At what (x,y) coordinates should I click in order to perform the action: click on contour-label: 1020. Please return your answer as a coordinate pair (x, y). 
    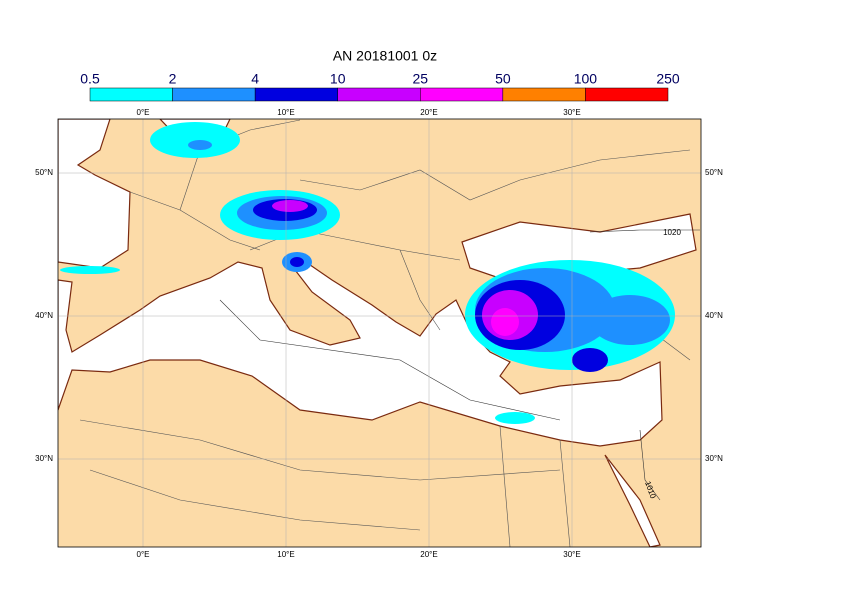
    Looking at the image, I should click on (672, 232).